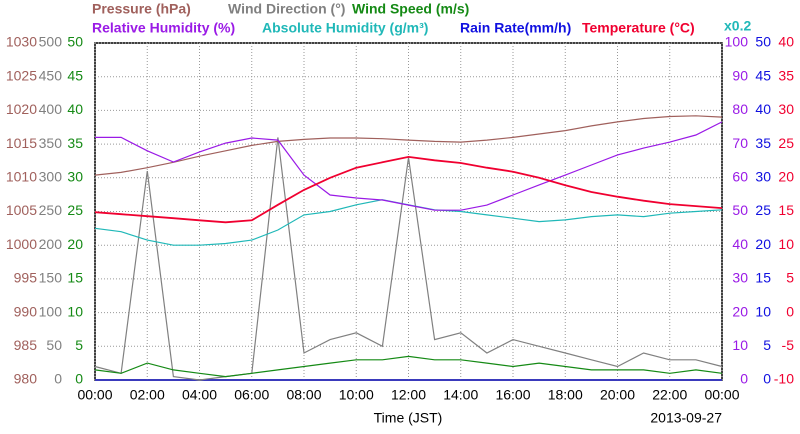 The image size is (800, 434). I want to click on y-tick-label: 60, so click(740, 177).